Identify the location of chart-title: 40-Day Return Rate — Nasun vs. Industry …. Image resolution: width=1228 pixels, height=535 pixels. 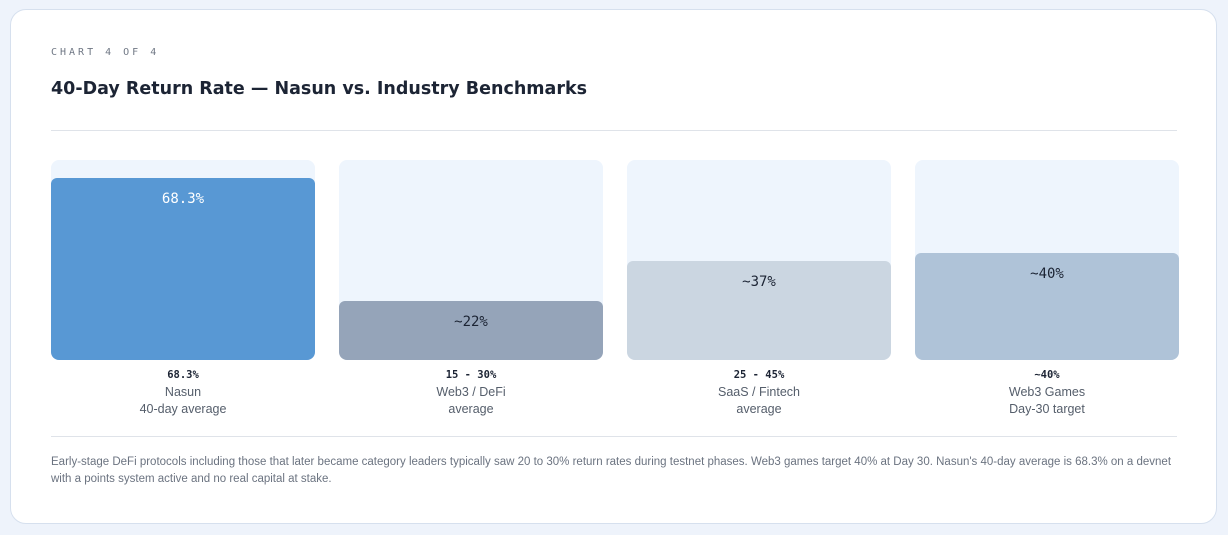
(319, 89).